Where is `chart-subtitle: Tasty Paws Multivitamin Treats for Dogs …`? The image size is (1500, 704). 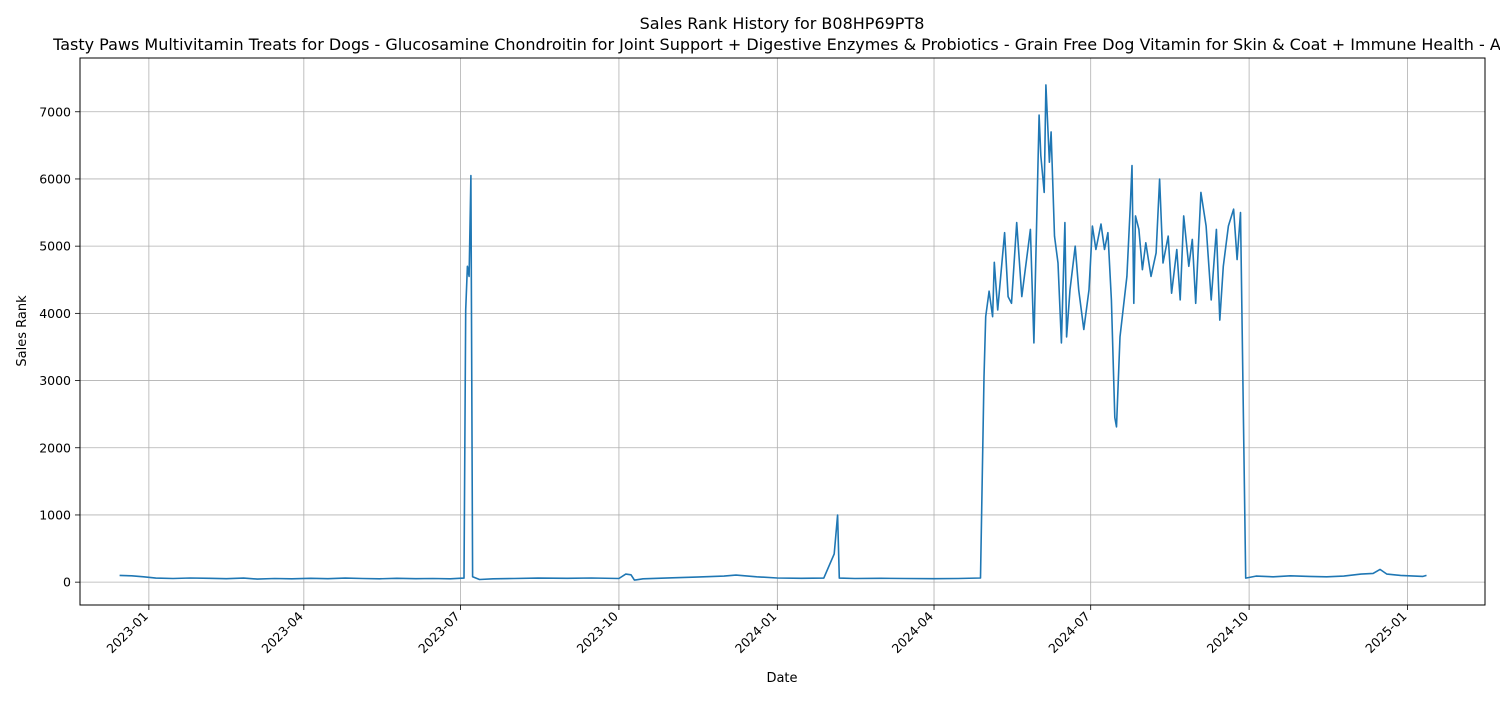
chart-subtitle: Tasty Paws Multivitamin Treats for Dogs … is located at coordinates (776, 44).